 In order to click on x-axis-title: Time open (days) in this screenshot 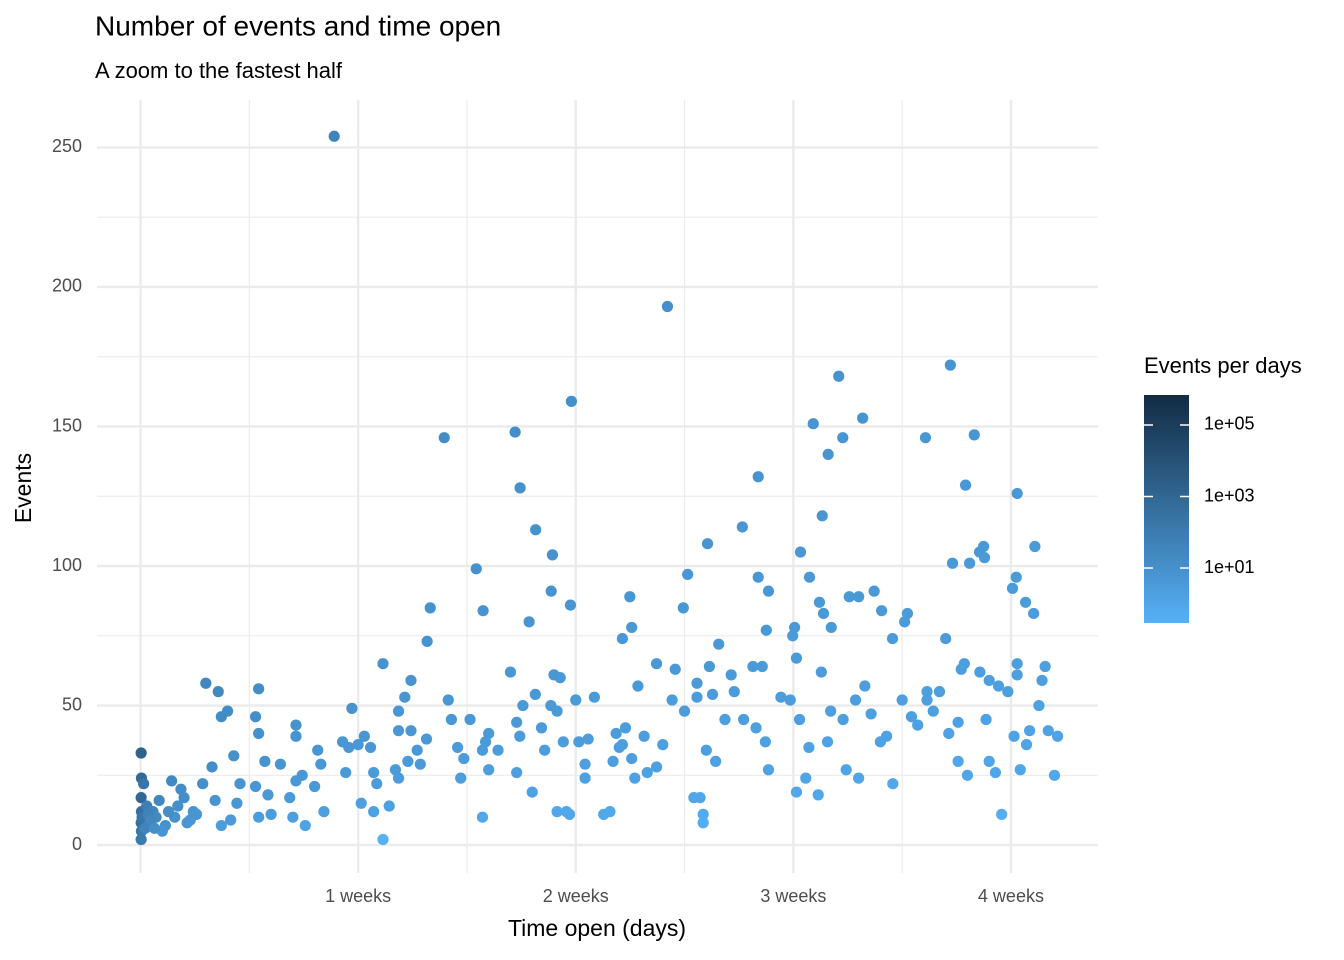, I will do `click(597, 928)`.